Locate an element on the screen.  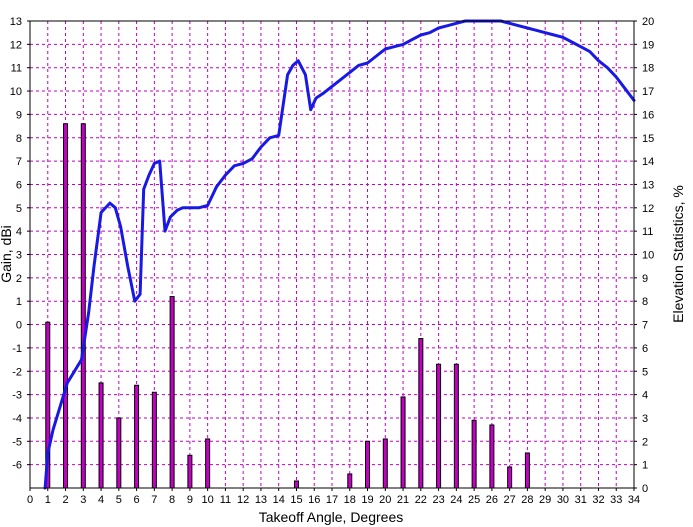
left-tick-label: 9 is located at coordinates (19, 115).